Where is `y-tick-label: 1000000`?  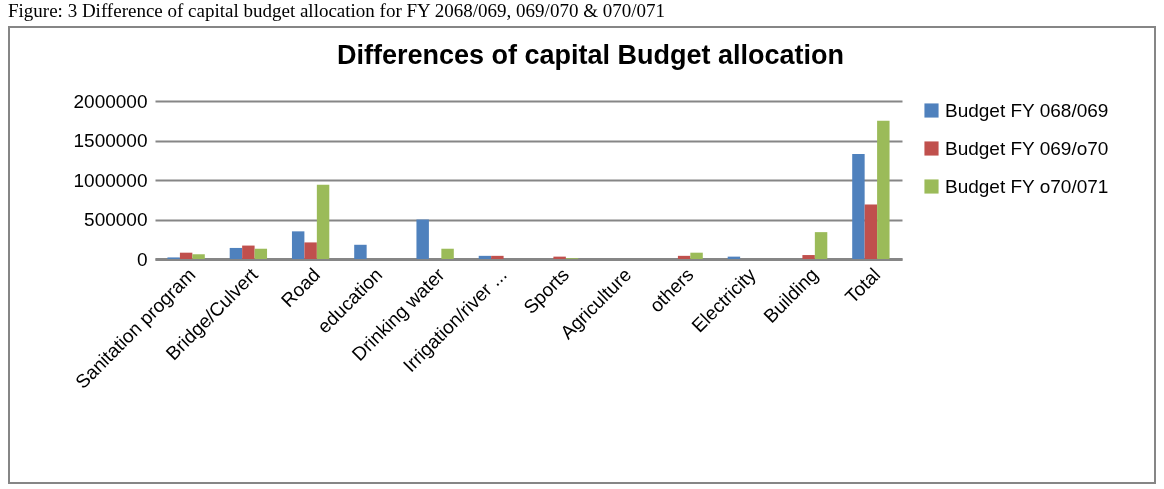 y-tick-label: 1000000 is located at coordinates (110, 180).